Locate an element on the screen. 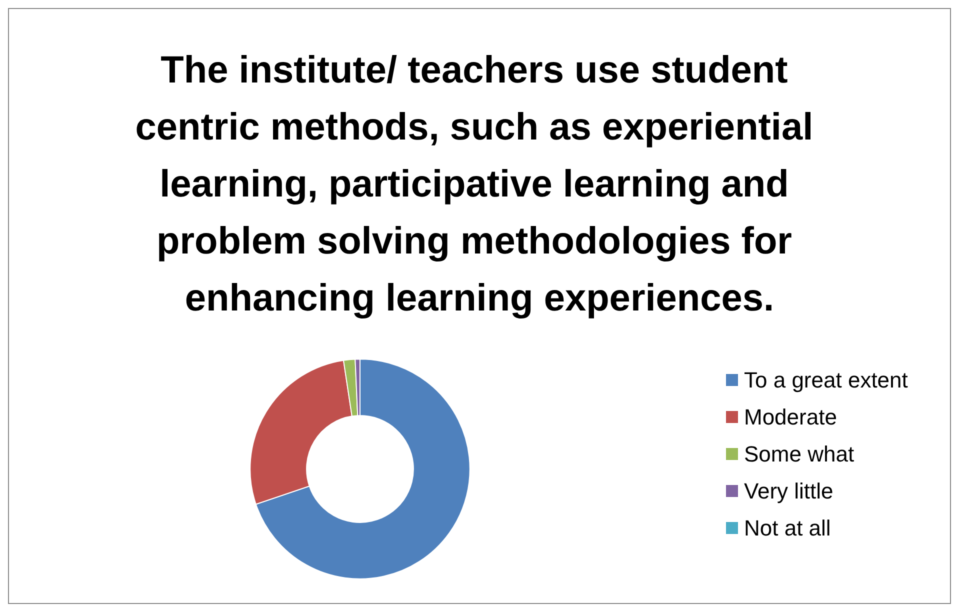  legend-label: Moderate is located at coordinates (790, 417).